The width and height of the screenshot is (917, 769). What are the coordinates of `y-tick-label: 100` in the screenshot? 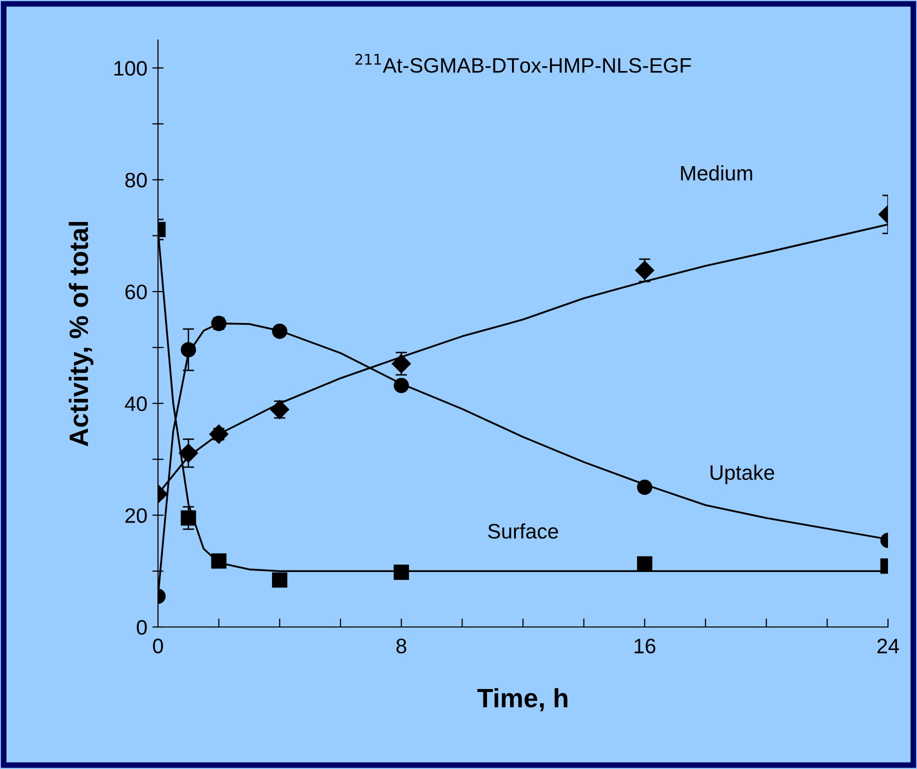 It's located at (130, 68).